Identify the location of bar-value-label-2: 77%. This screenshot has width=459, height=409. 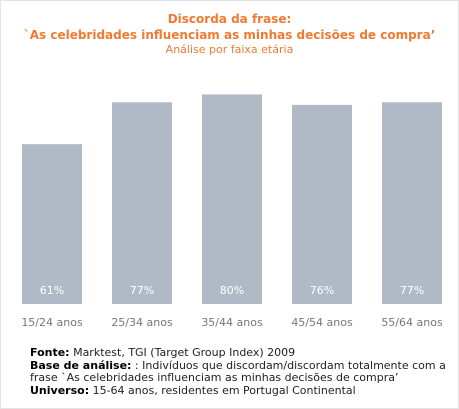
(142, 290).